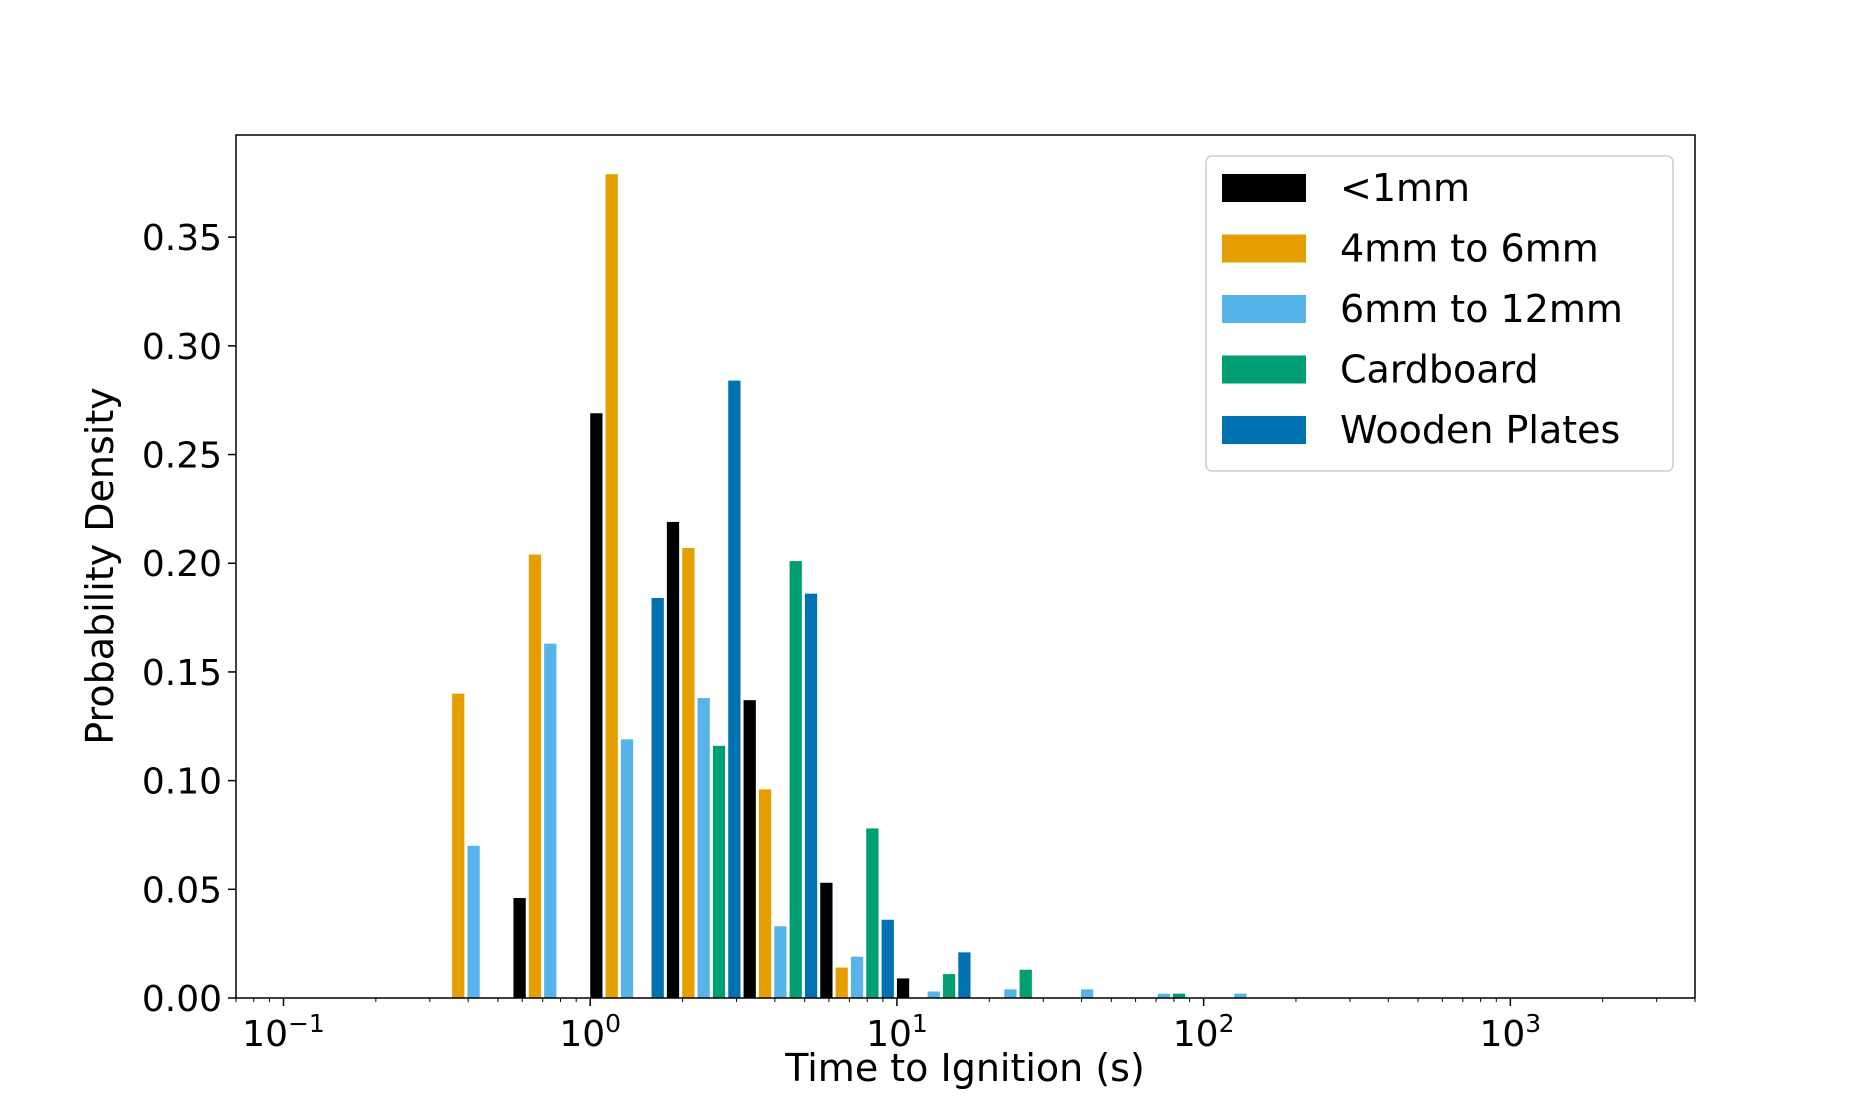  I want to click on y-tick-label-1: 0.05, so click(182, 890).